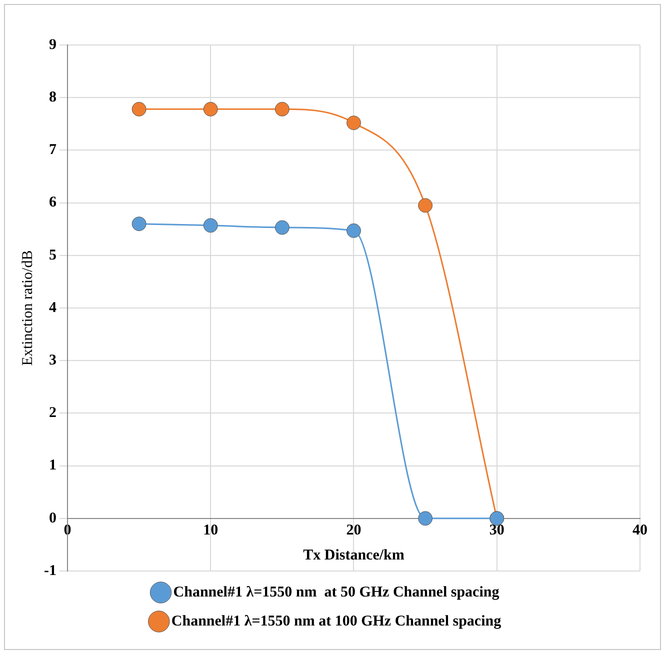 Image resolution: width=669 pixels, height=656 pixels. What do you see at coordinates (52, 97) in the screenshot?
I see `y-tick-label: 8` at bounding box center [52, 97].